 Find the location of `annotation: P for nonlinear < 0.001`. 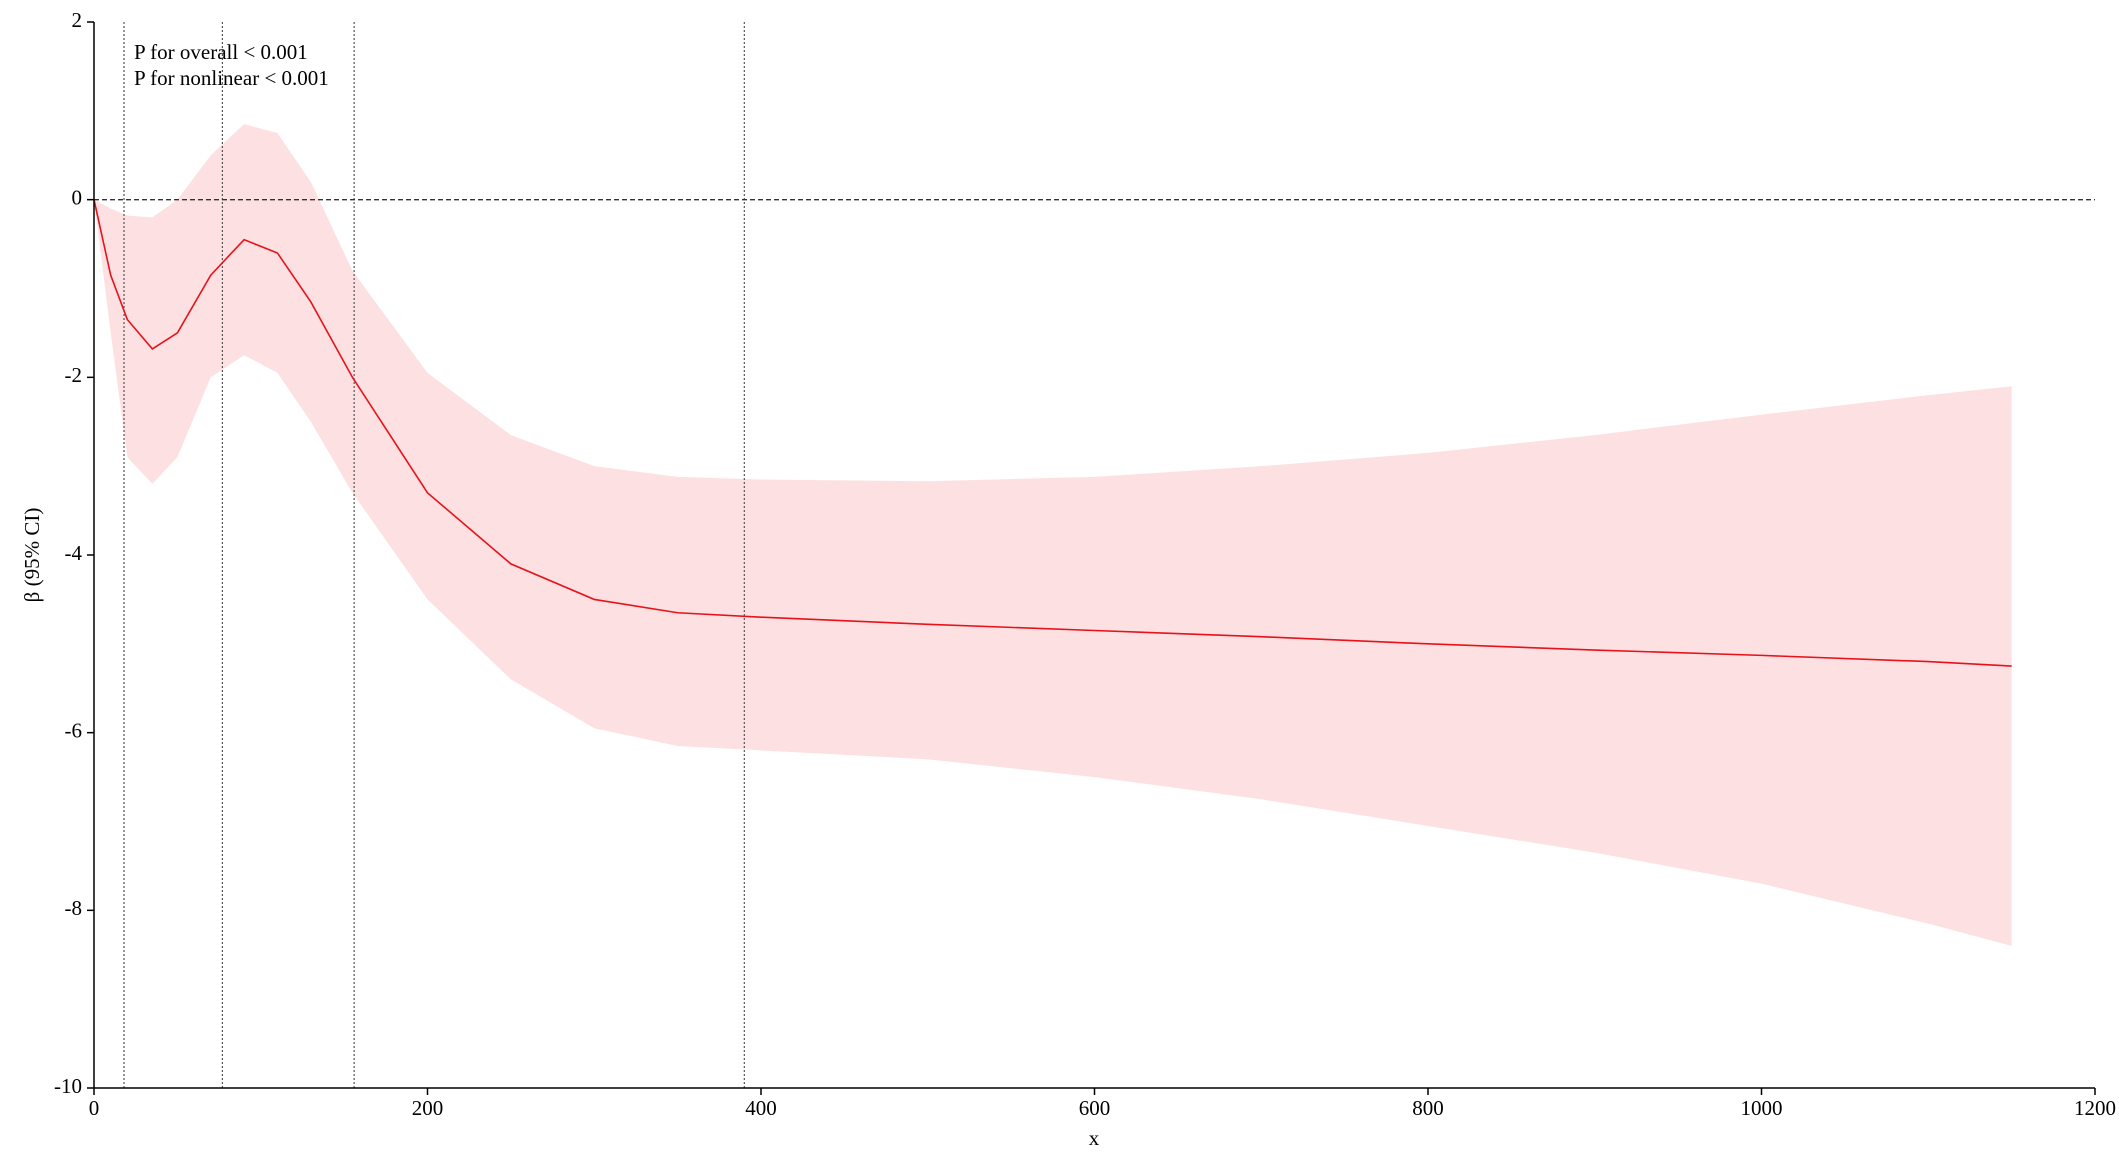

annotation: P for nonlinear < 0.001 is located at coordinates (231, 78).